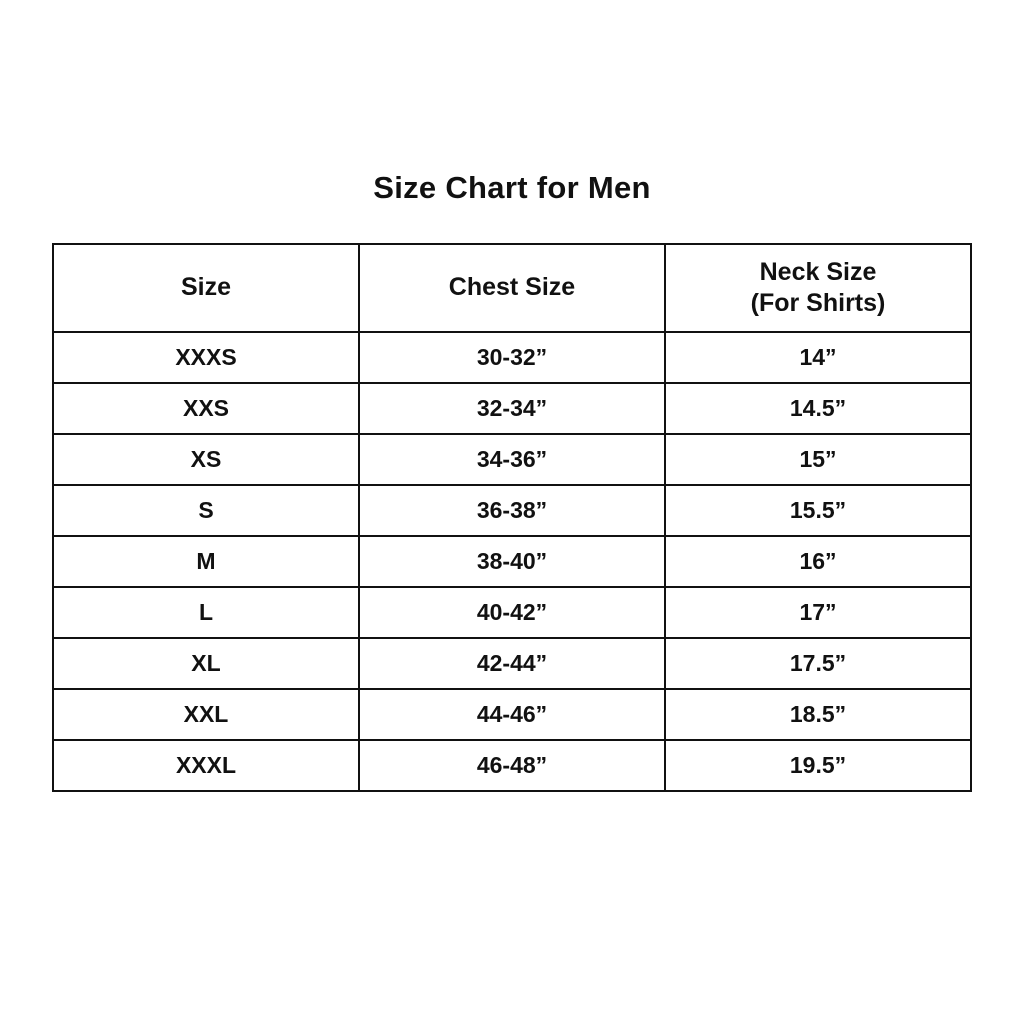  I want to click on size-cell: S, so click(206, 510).